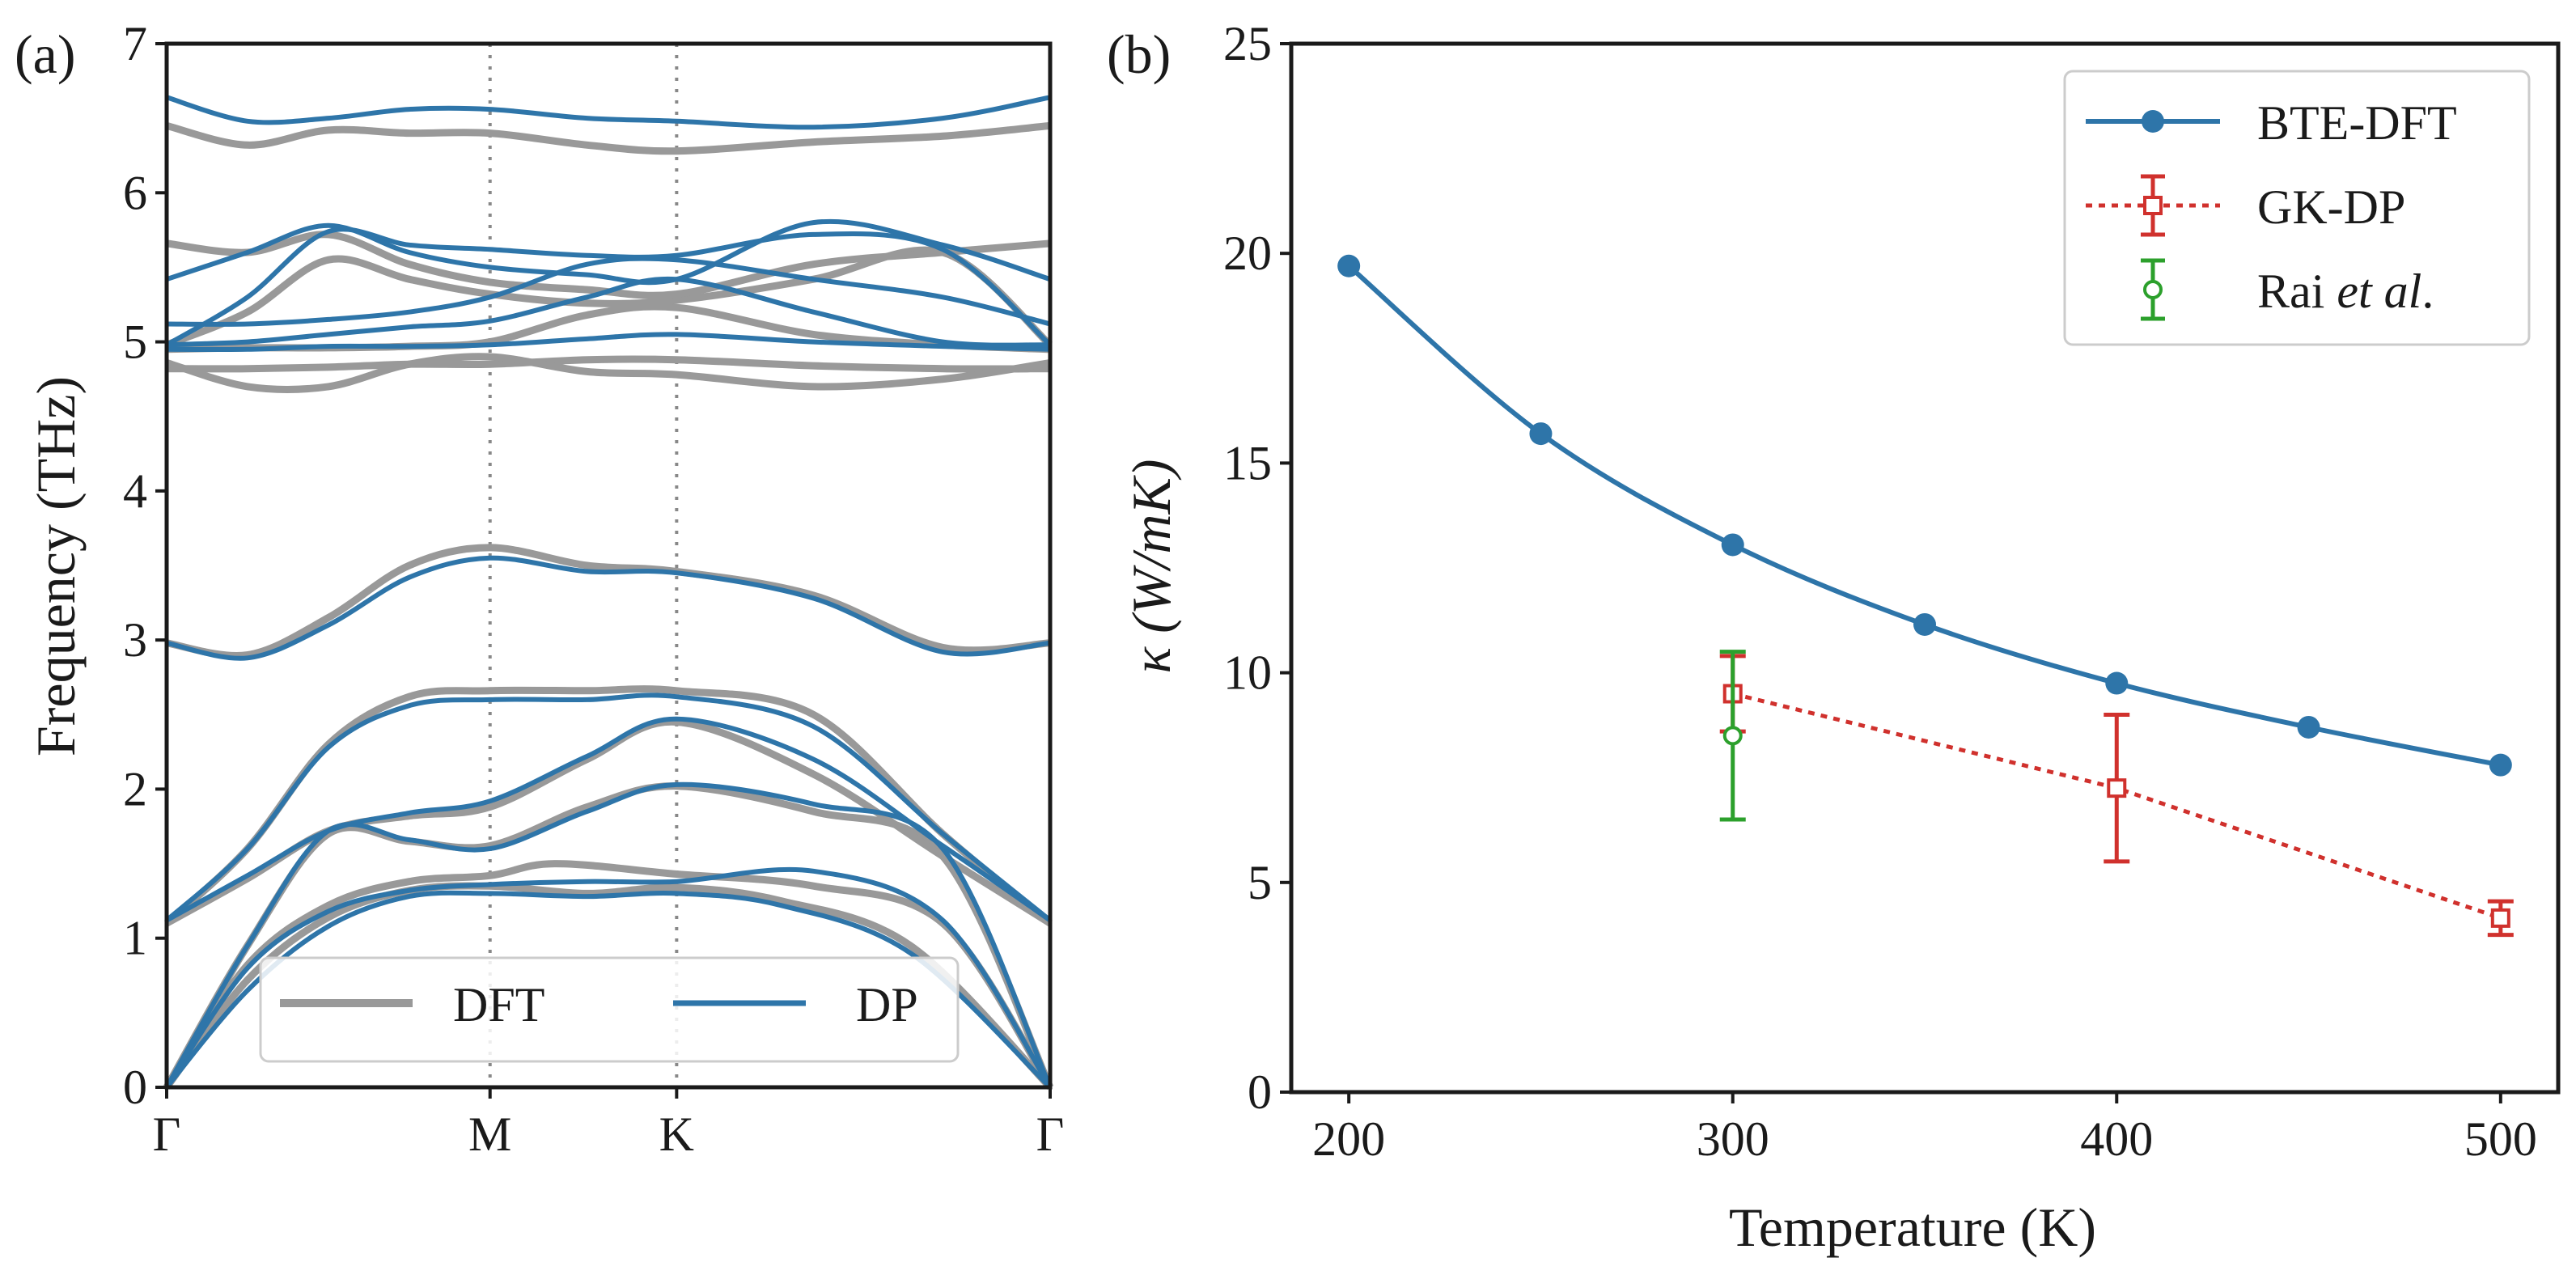  I want to click on b-legend: BTE-DFT GK-DP Rai et al., so click(2297, 208).